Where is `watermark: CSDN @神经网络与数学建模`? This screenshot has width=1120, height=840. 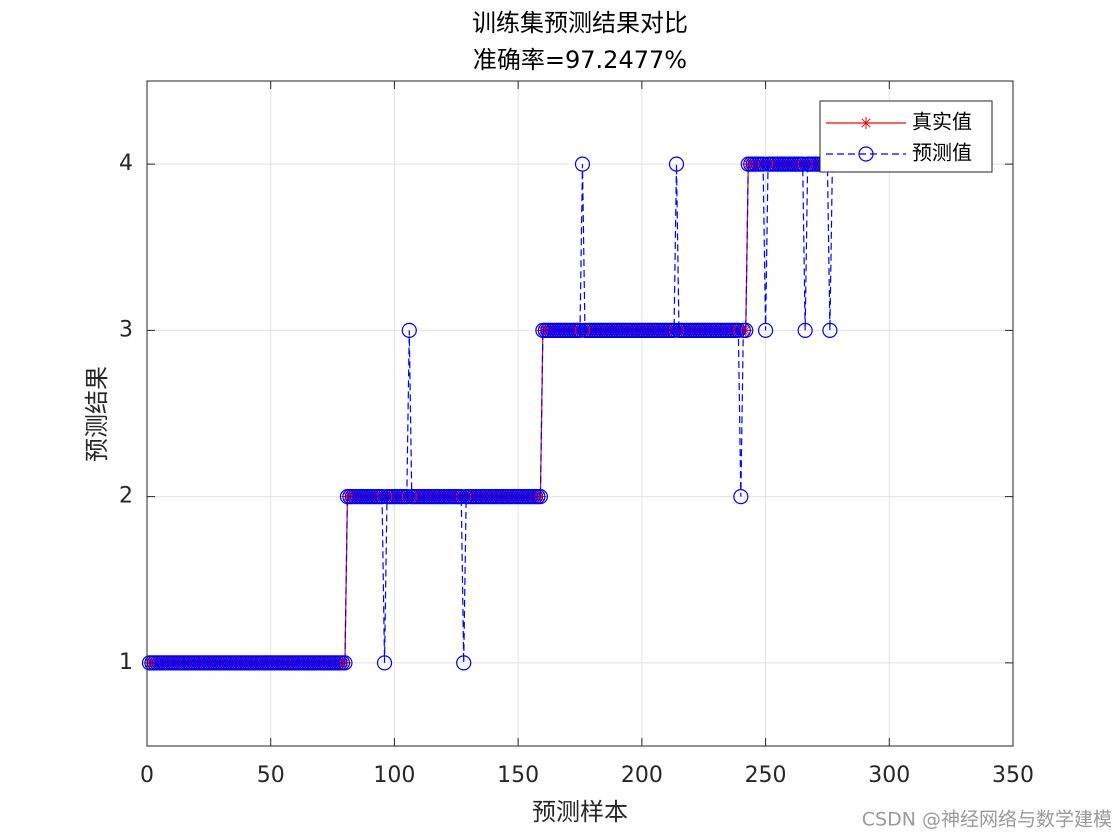
watermark: CSDN @神经网络与数学建模 is located at coordinates (987, 820).